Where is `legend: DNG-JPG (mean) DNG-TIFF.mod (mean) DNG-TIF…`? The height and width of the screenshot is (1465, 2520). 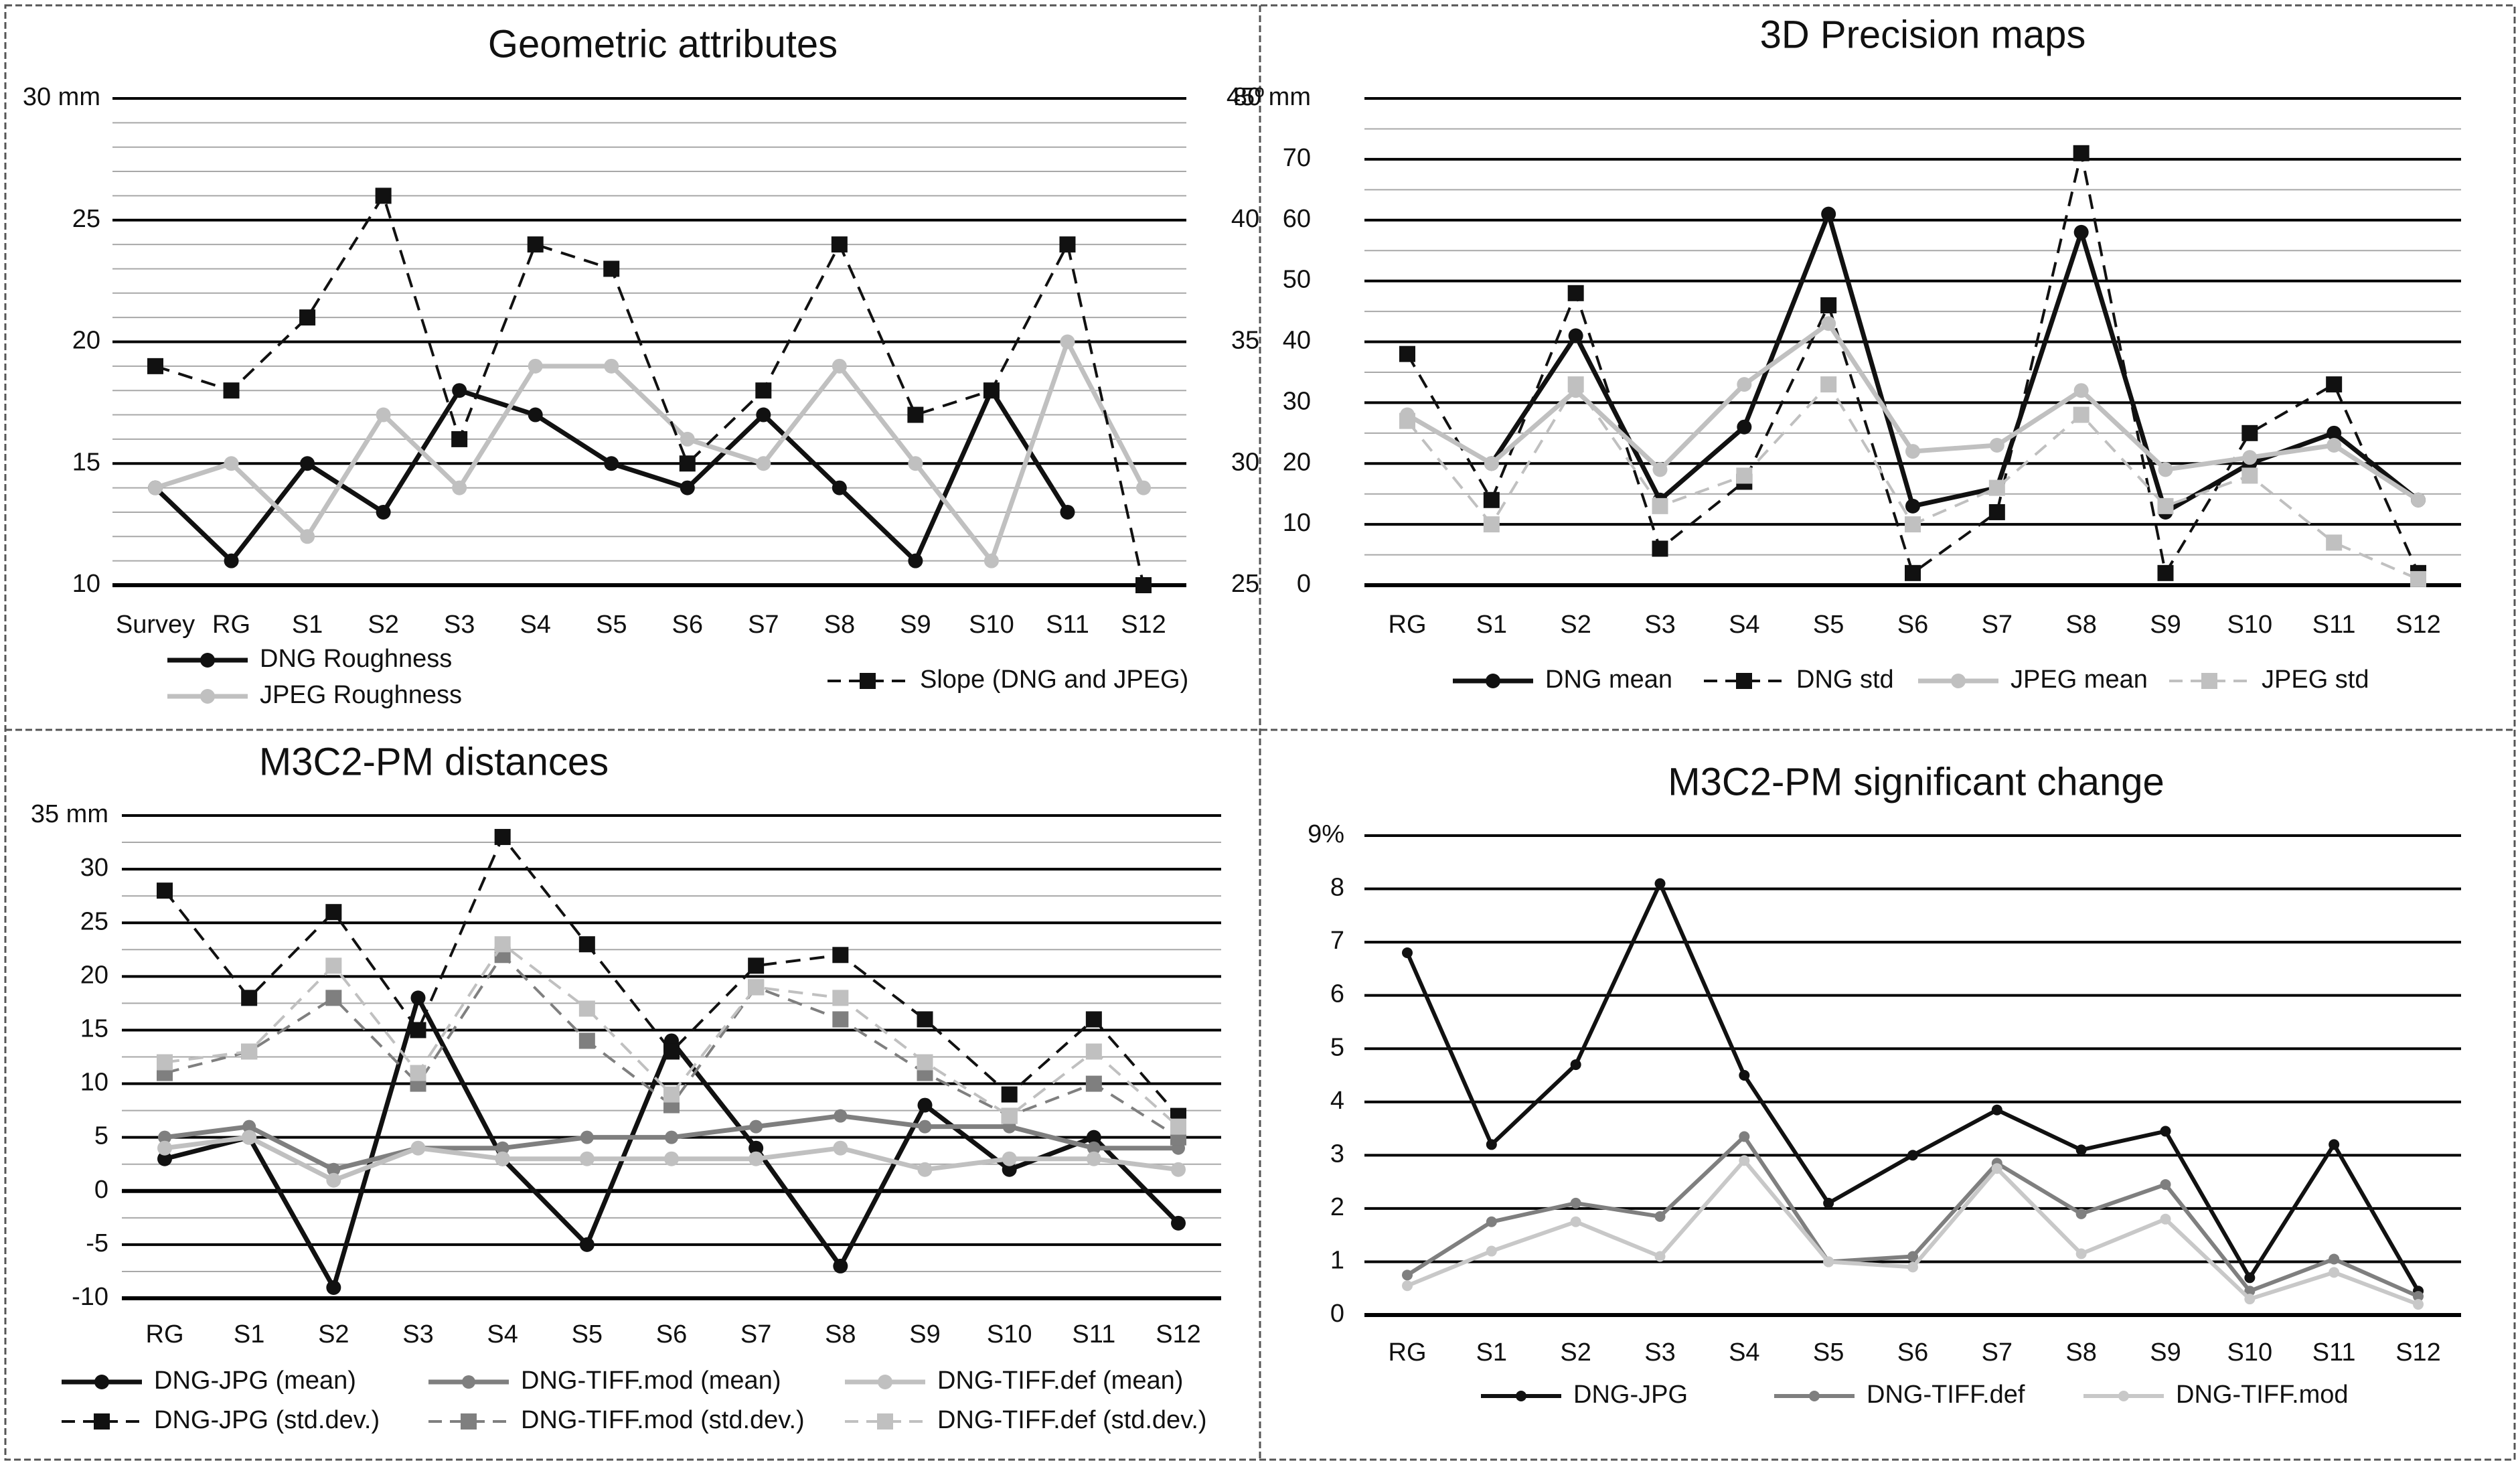 legend: DNG-JPG (mean) DNG-TIFF.mod (mean) DNG-TIF… is located at coordinates (634, 1401).